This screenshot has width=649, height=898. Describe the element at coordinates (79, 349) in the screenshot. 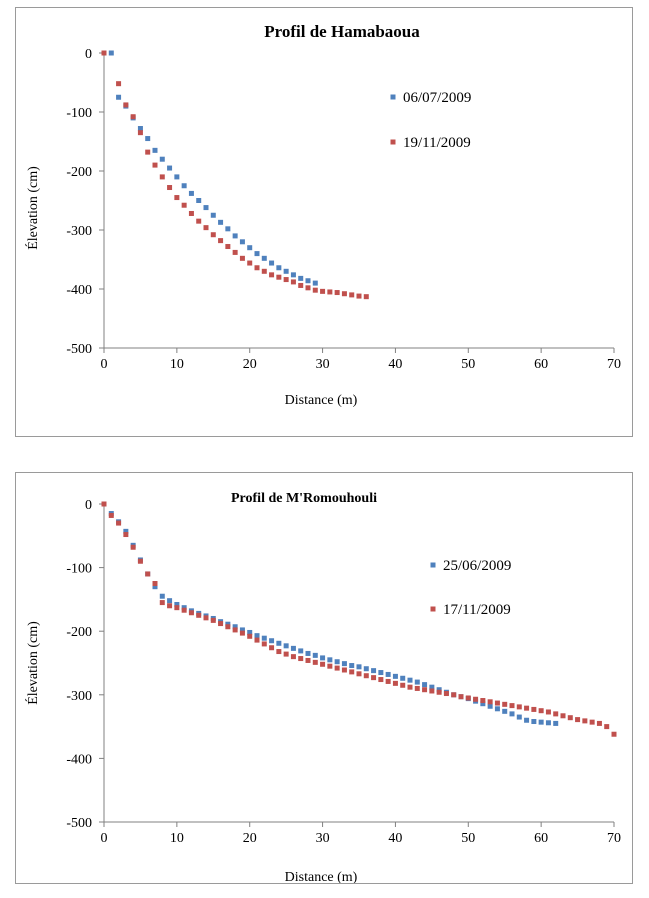

I see `y-tick-label: -500` at that location.